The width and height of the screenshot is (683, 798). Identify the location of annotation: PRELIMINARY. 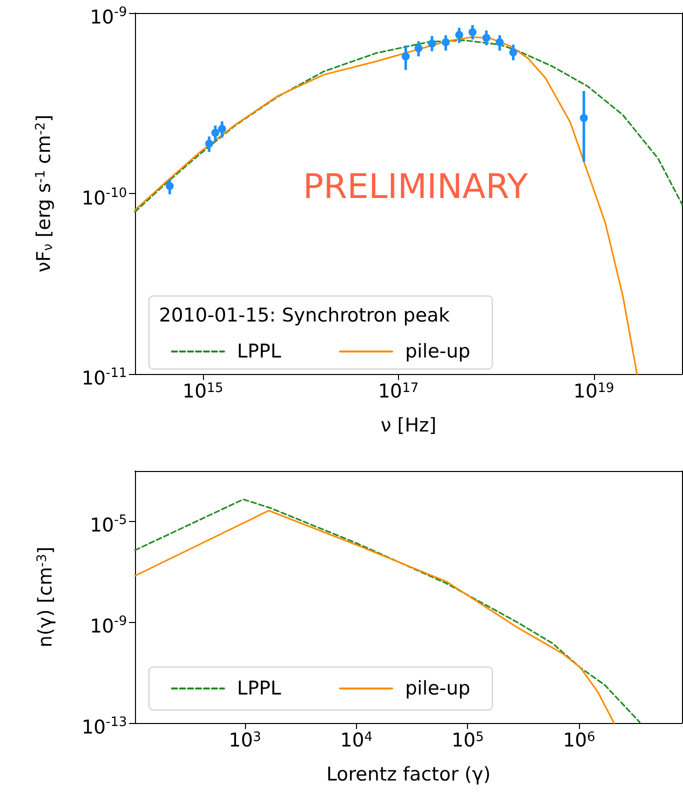
(415, 187).